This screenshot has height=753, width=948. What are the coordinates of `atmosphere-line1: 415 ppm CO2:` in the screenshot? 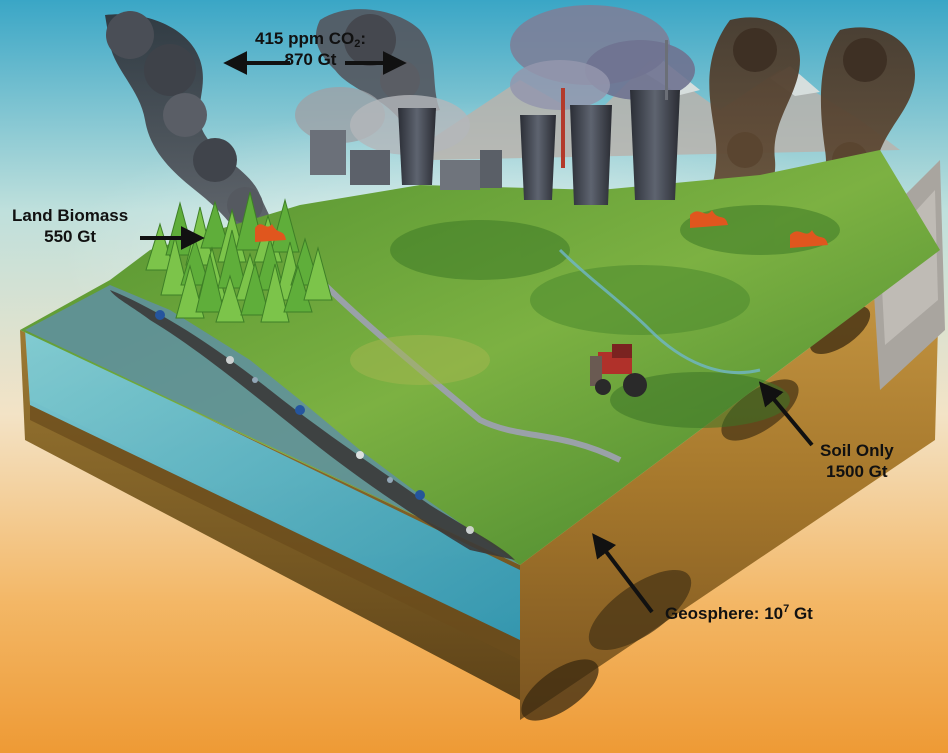 It's located at (310, 39).